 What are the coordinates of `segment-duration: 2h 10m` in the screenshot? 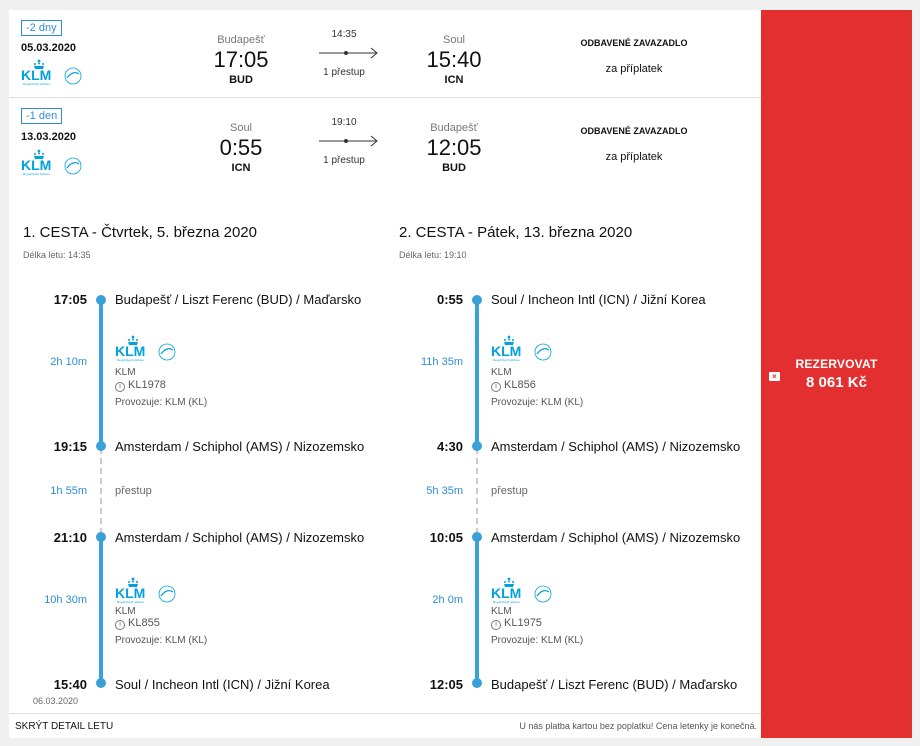 It's located at (68, 362).